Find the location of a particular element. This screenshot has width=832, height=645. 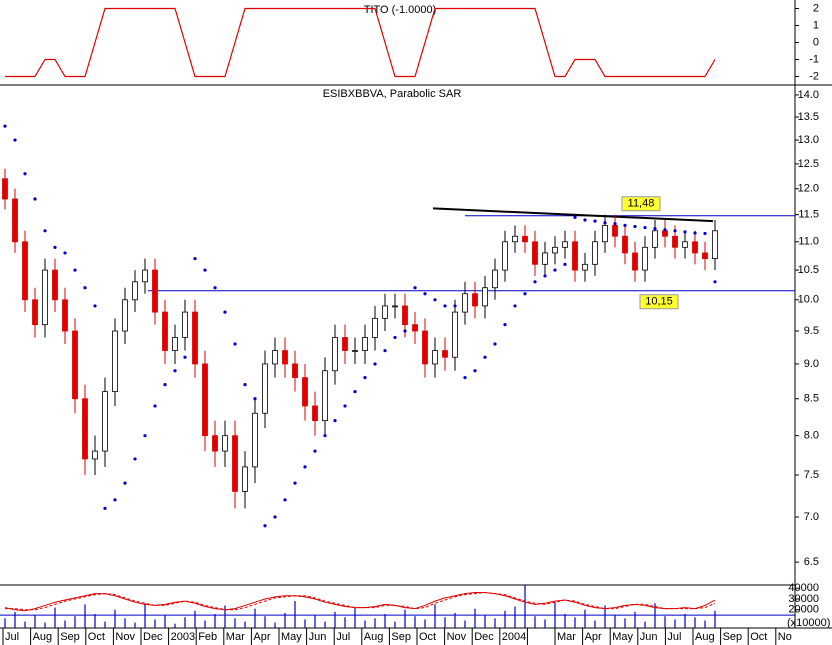

x-tick-label: Apr is located at coordinates (593, 637).